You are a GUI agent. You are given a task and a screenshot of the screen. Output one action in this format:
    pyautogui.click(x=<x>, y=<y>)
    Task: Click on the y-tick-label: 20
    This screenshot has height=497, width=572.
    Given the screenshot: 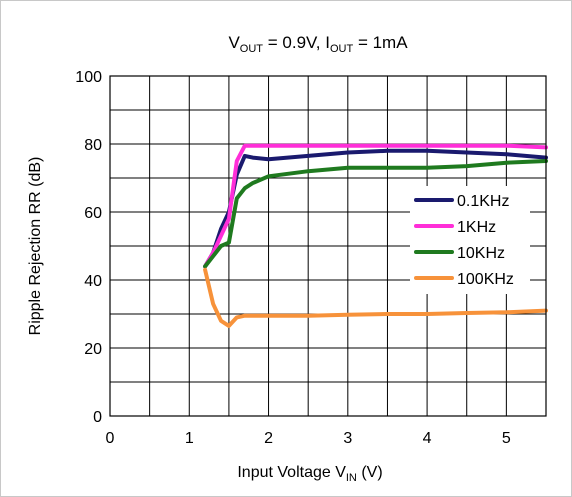 What is the action you would take?
    pyautogui.click(x=93, y=349)
    